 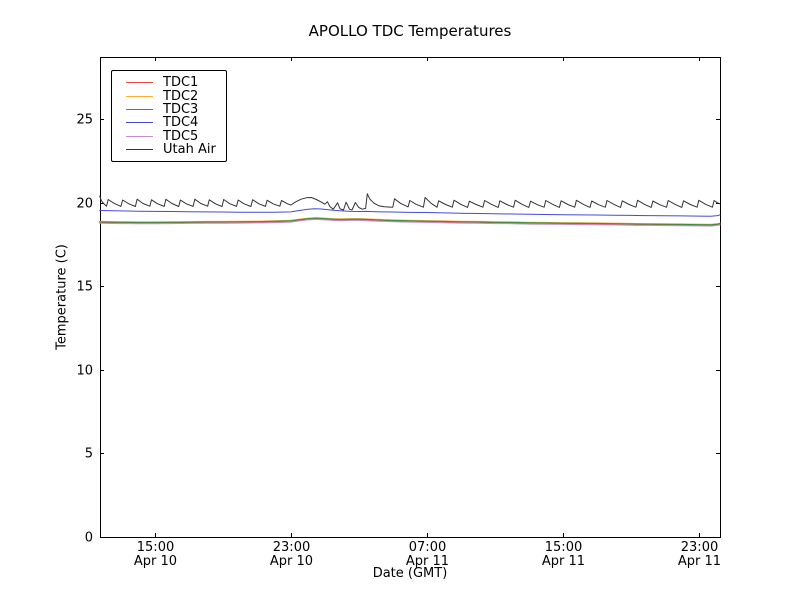 I want to click on series-line-tdc5, so click(x=410, y=222).